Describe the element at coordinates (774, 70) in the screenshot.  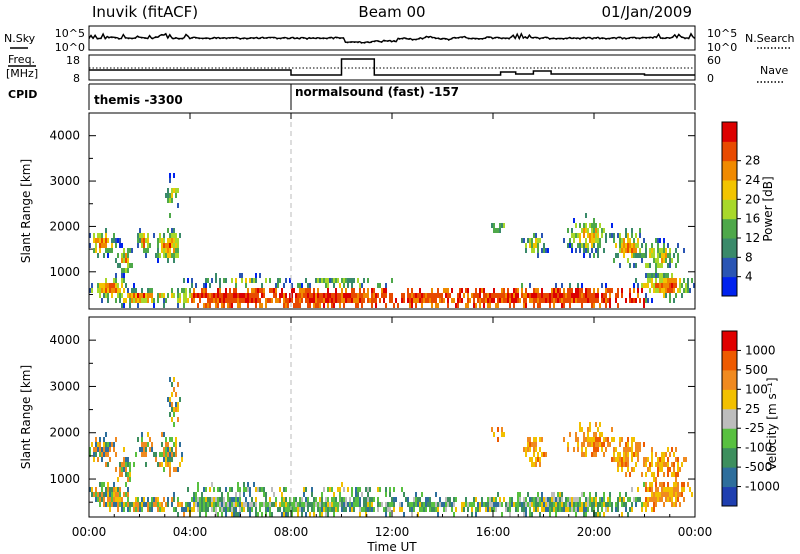
I see `nave-label: Nave` at that location.